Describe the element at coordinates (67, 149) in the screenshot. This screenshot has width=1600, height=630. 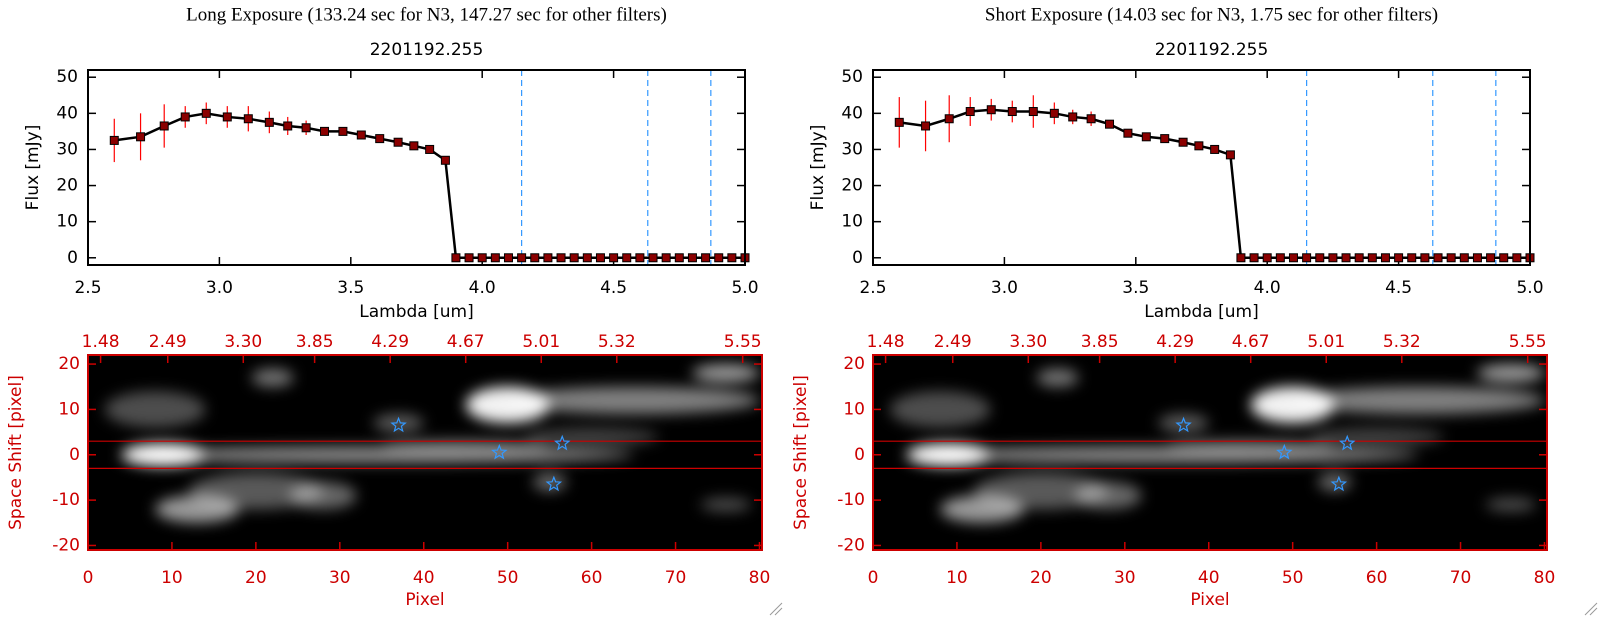
I see `y-tick-label: 30` at that location.